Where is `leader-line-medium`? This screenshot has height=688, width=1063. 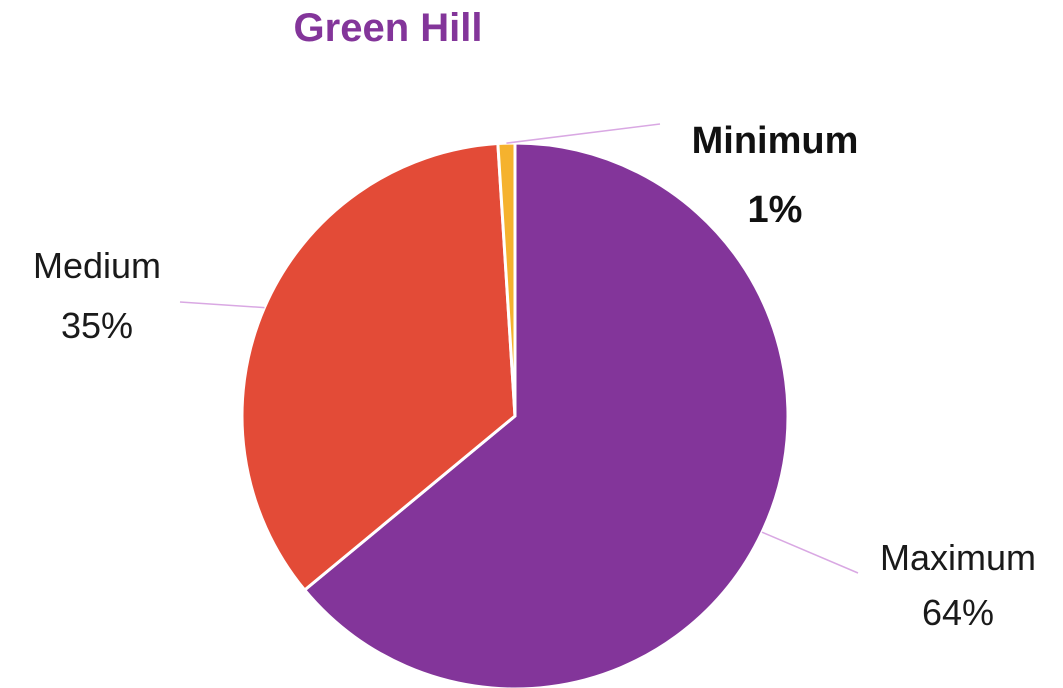 leader-line-medium is located at coordinates (222, 305).